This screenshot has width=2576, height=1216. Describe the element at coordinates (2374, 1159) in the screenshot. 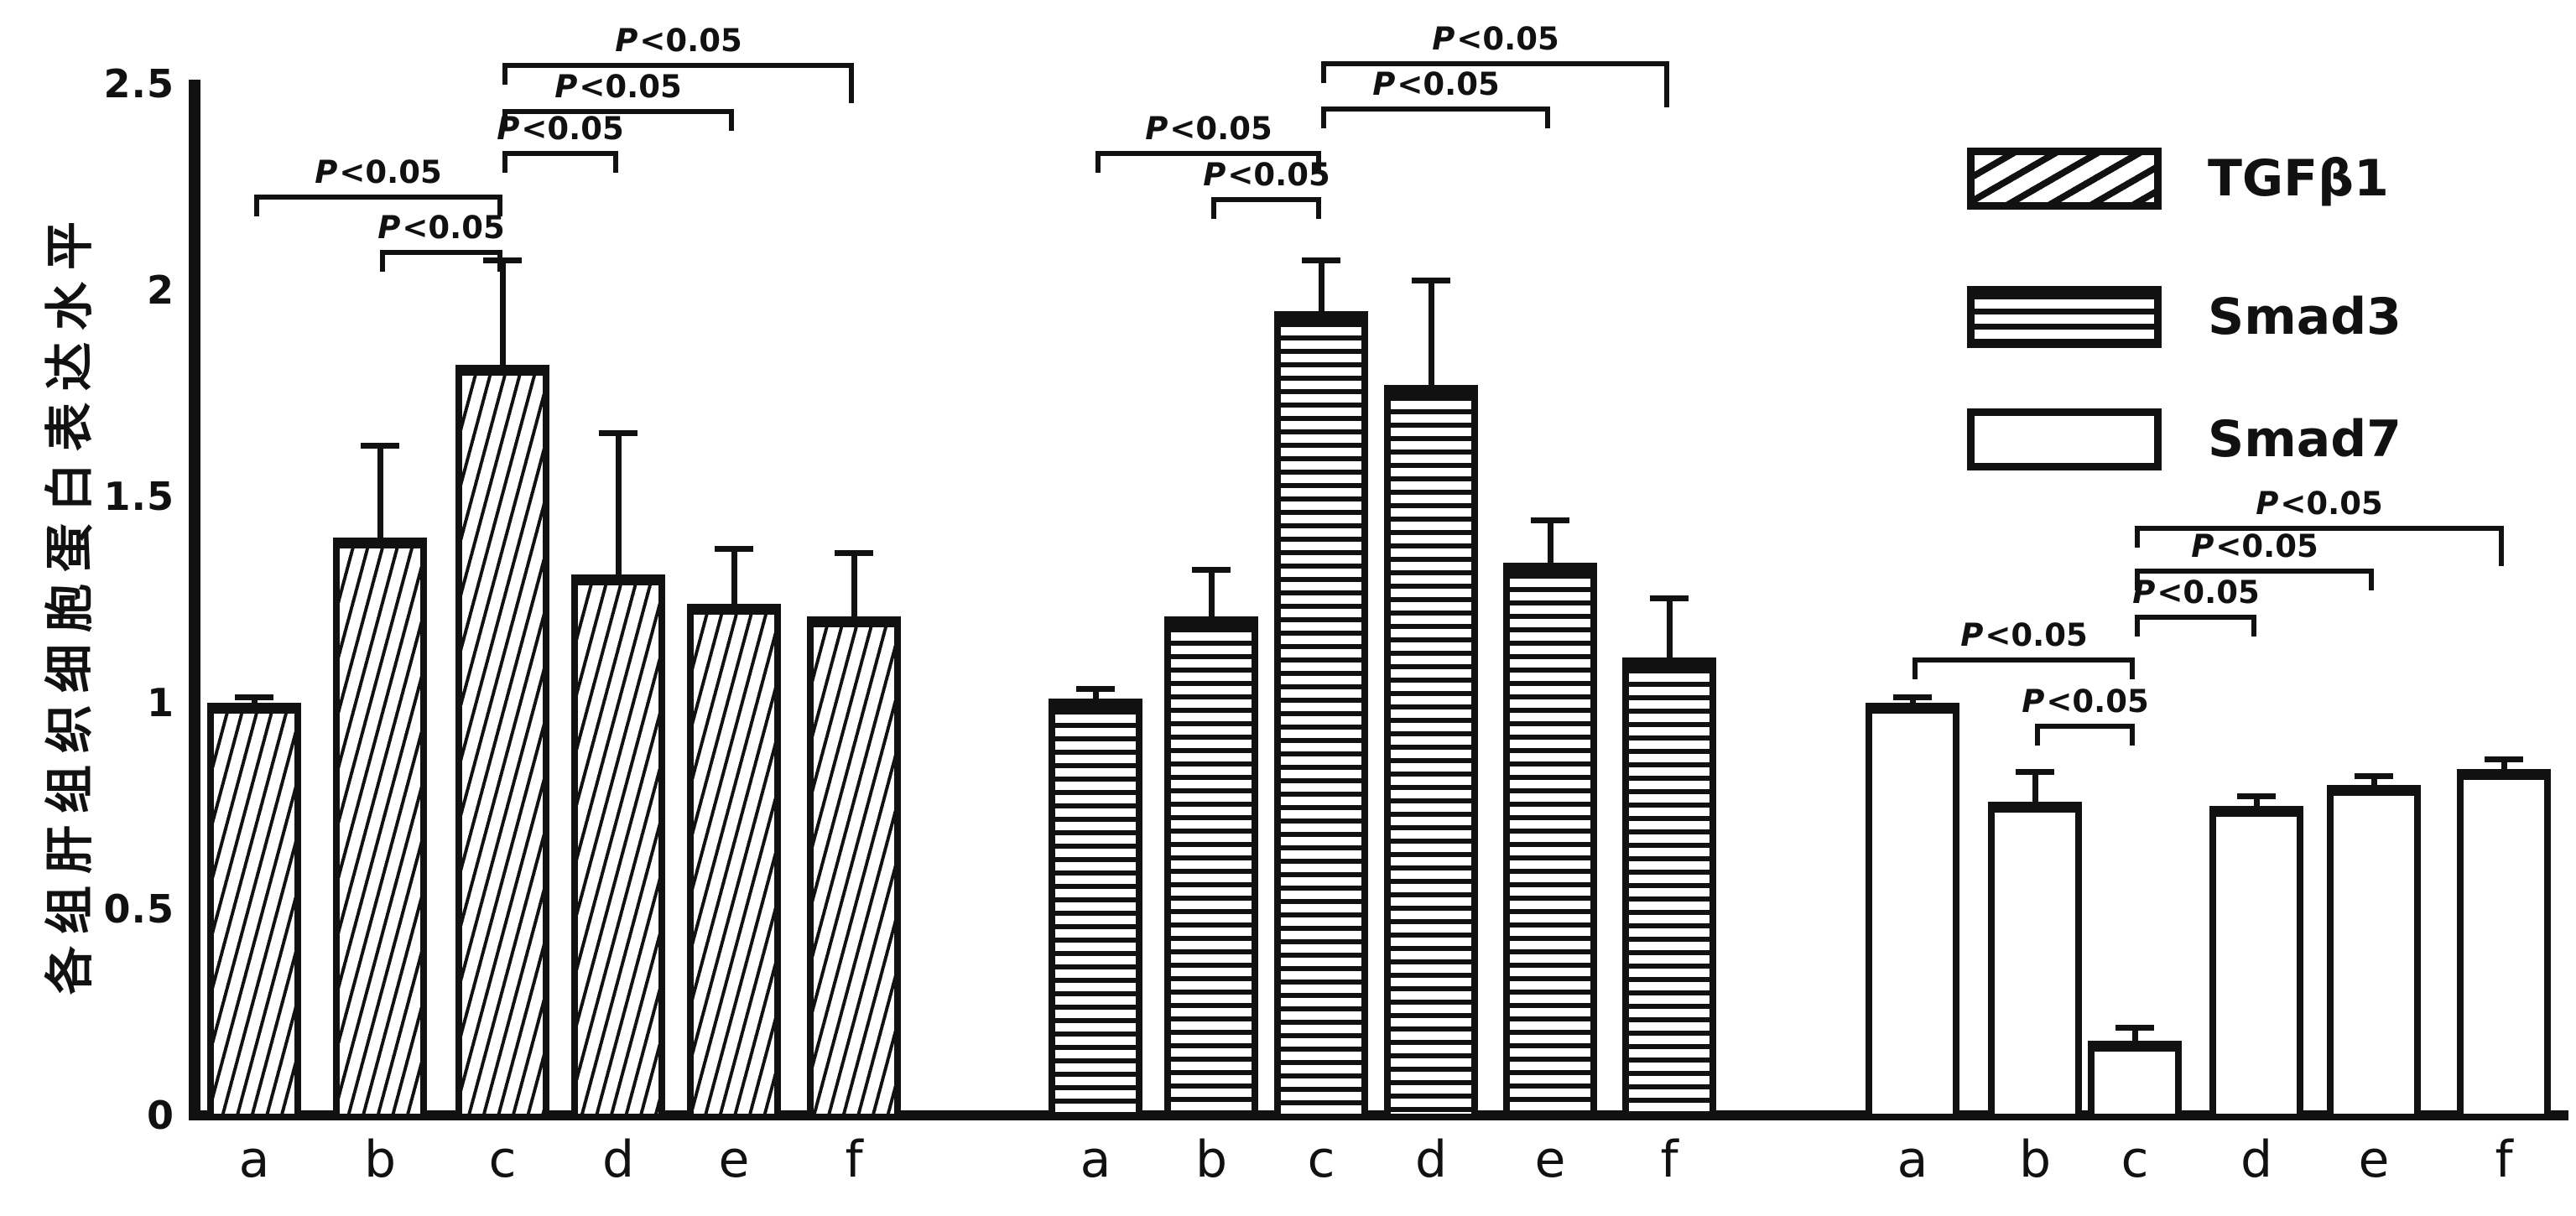

I see `x-category-label-Smad7-e: e` at that location.